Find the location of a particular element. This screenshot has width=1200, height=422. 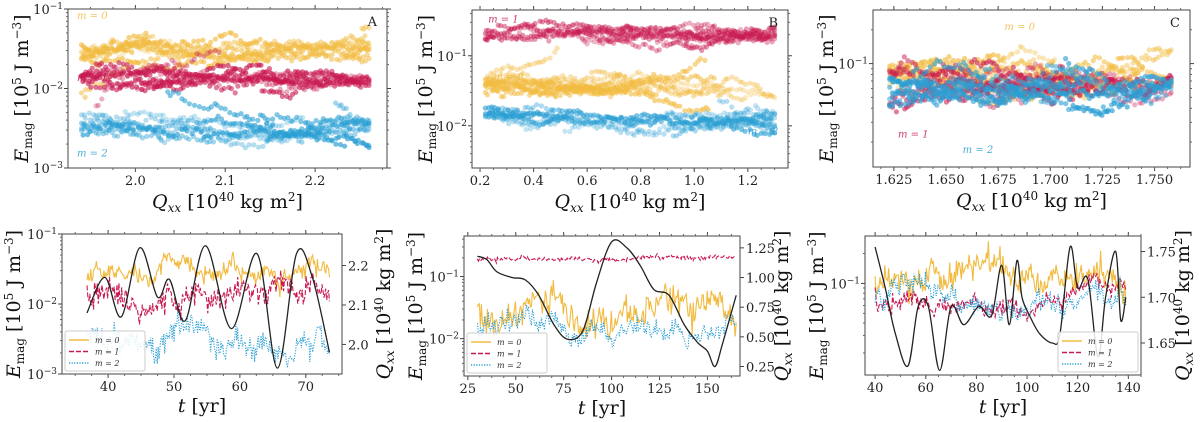

x-tick-label: 2.1 is located at coordinates (225, 181).